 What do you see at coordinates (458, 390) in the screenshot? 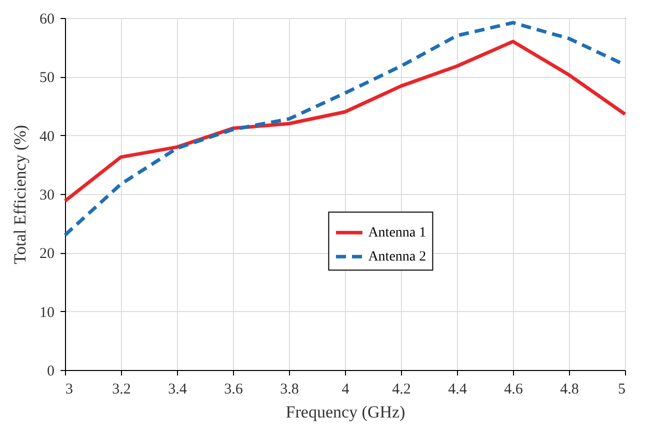
I see `x-tick-label: 4.4` at bounding box center [458, 390].